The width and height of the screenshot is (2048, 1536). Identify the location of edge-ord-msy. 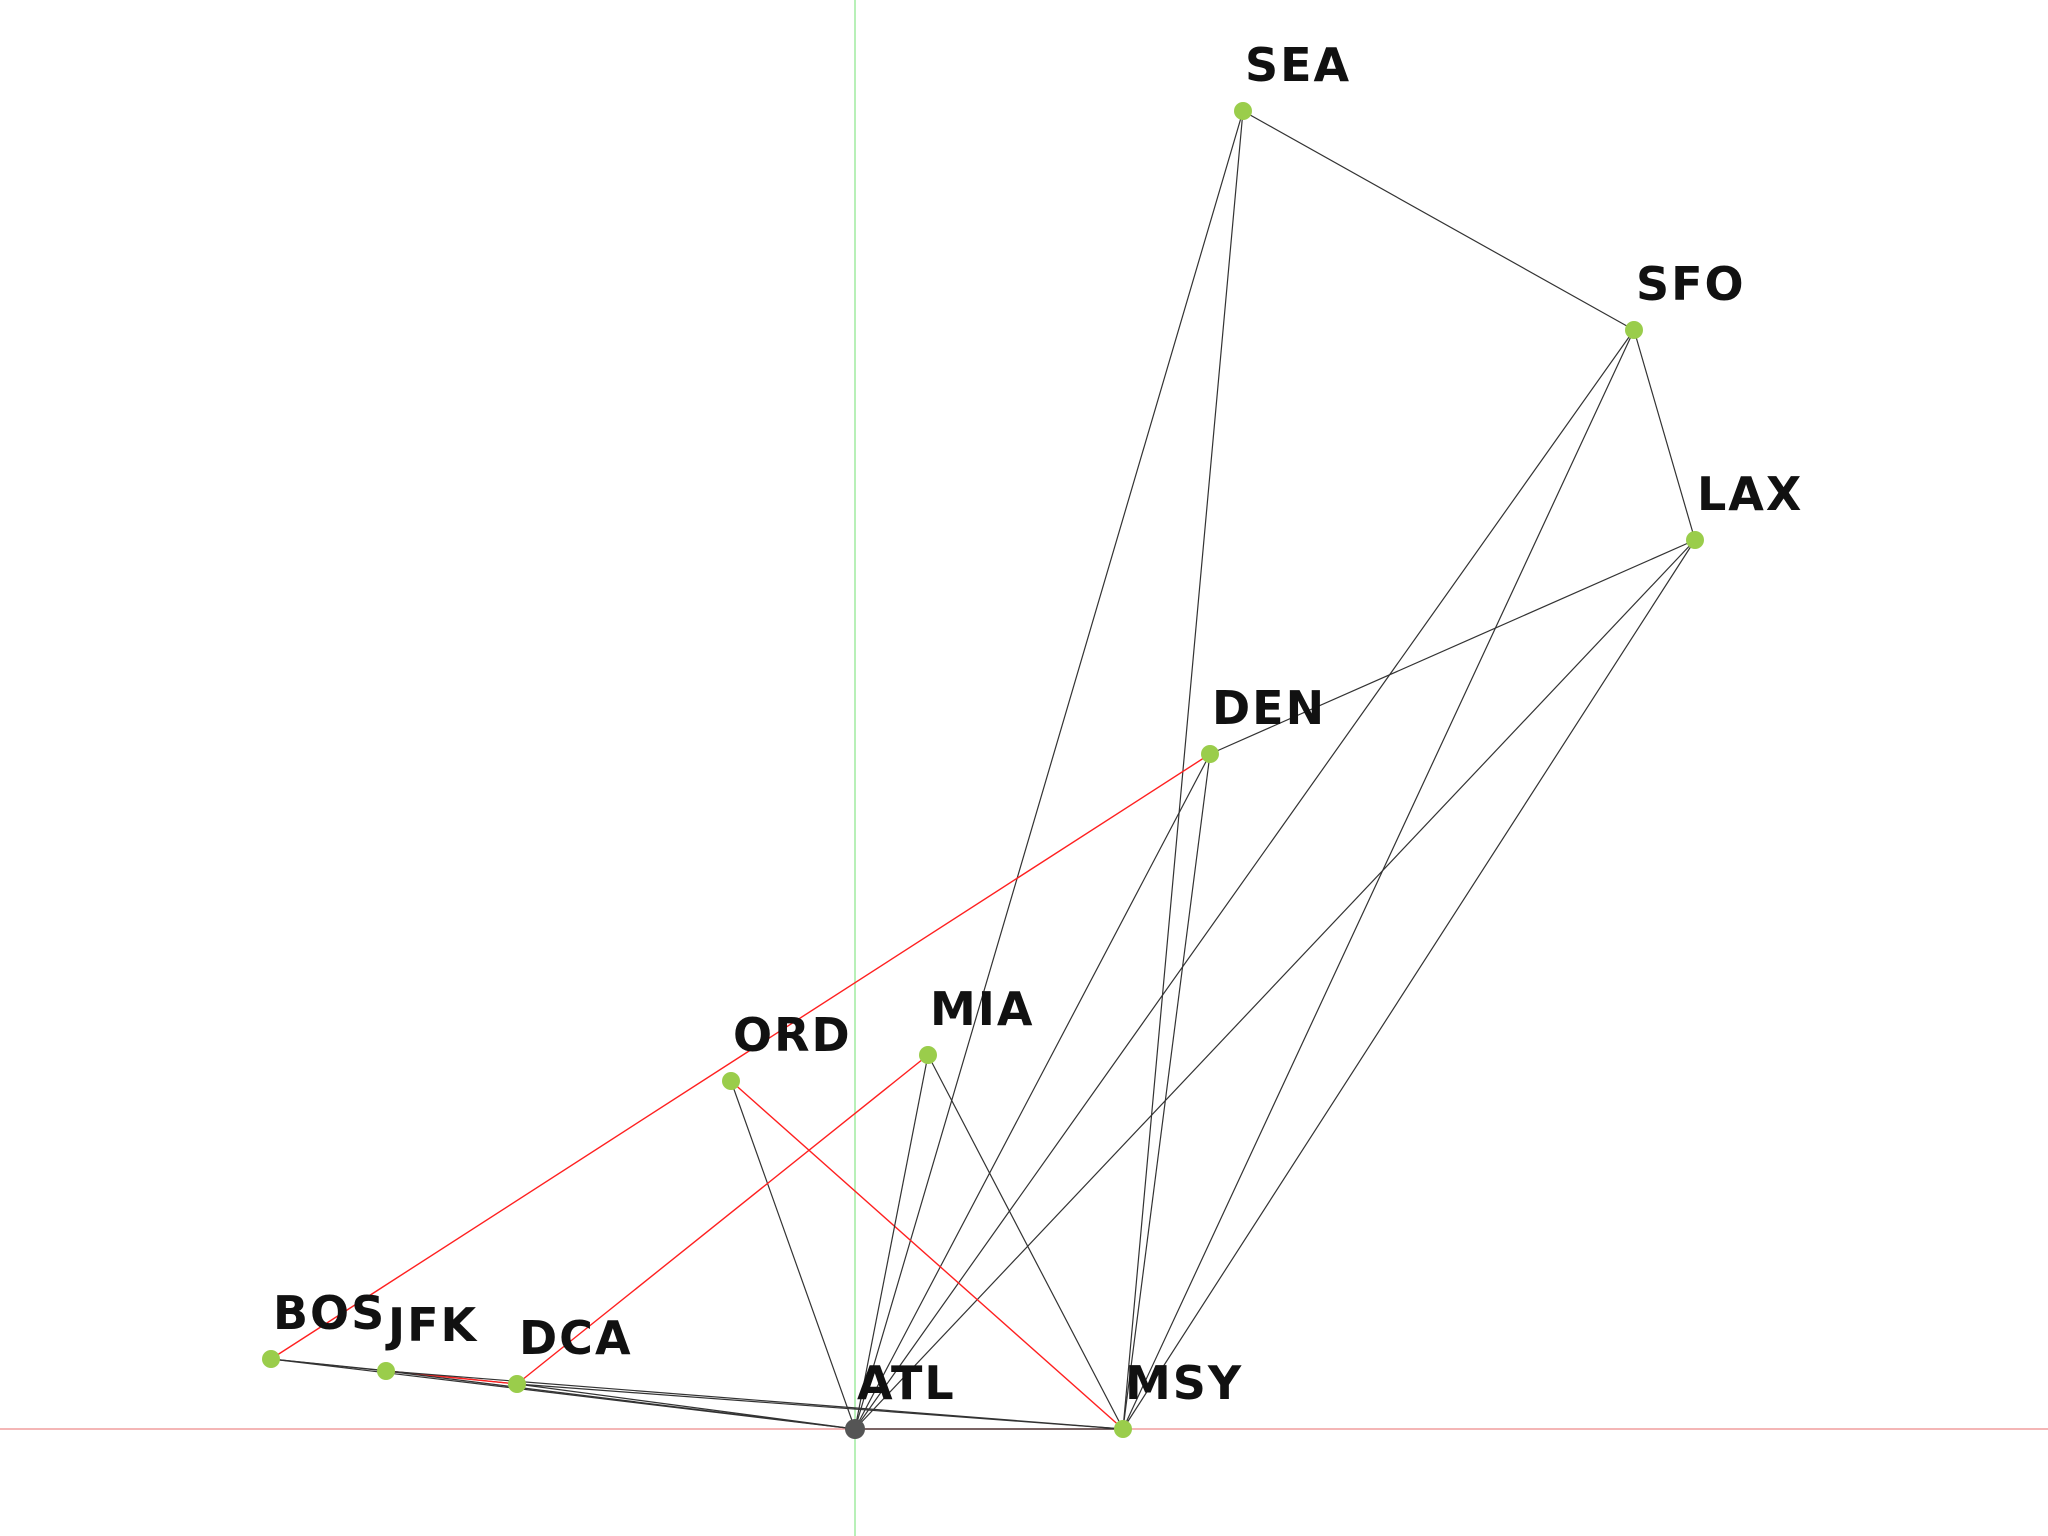
(927, 1255).